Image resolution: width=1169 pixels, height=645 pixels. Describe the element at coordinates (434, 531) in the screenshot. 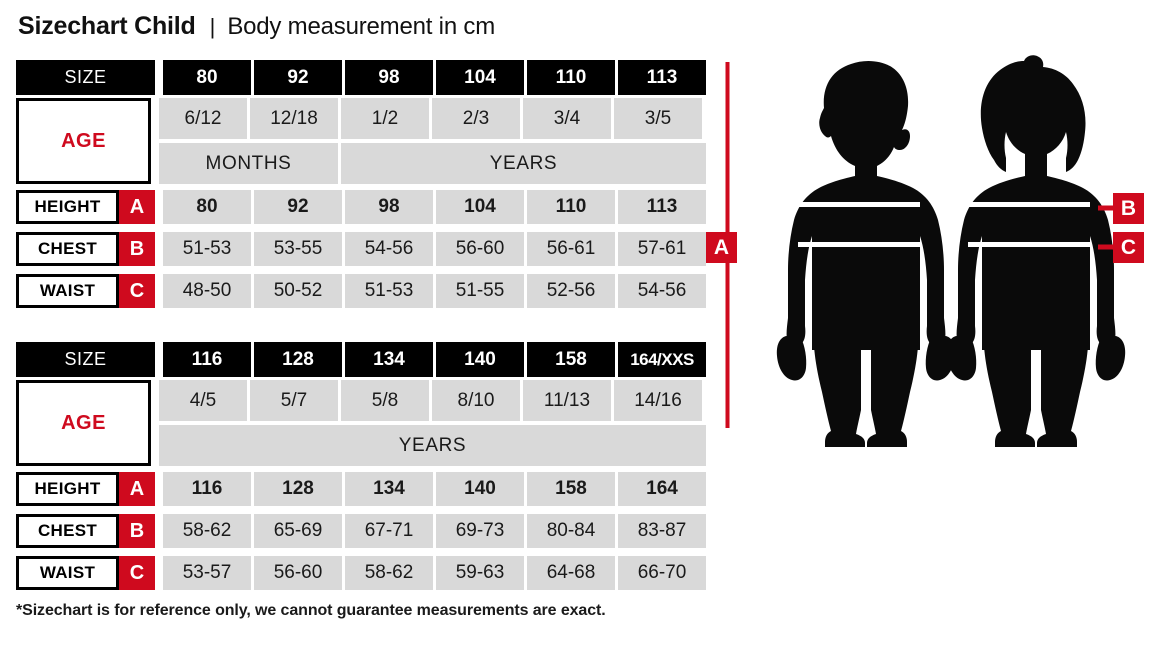

I see `chest-cells: 58-62 65-69 67-71 69-73 80-84 83-87` at that location.